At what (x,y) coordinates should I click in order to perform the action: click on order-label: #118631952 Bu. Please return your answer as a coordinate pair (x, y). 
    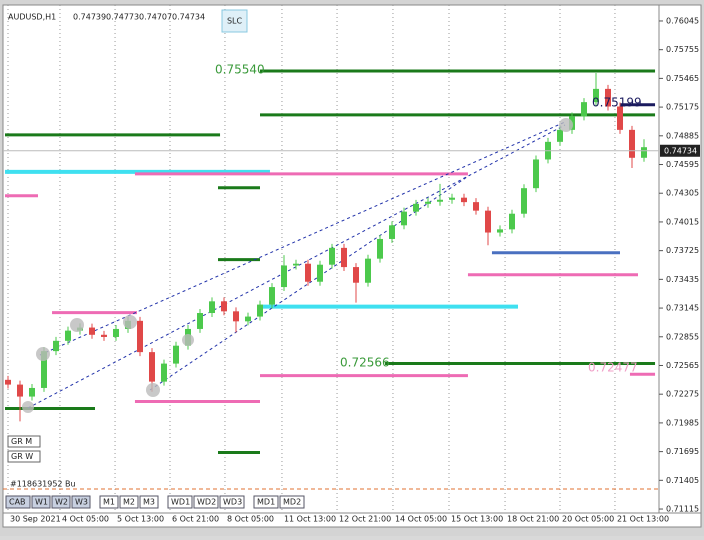
    Looking at the image, I should click on (43, 484).